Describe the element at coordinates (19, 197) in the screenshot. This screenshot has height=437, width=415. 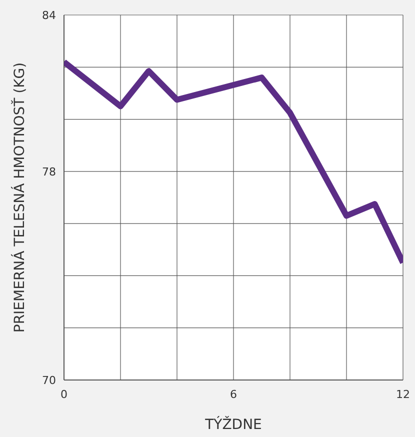
I see `y-axis-title: PRIEMERNÁ TELESNÁ HMOTNOSŤ (KG)` at that location.